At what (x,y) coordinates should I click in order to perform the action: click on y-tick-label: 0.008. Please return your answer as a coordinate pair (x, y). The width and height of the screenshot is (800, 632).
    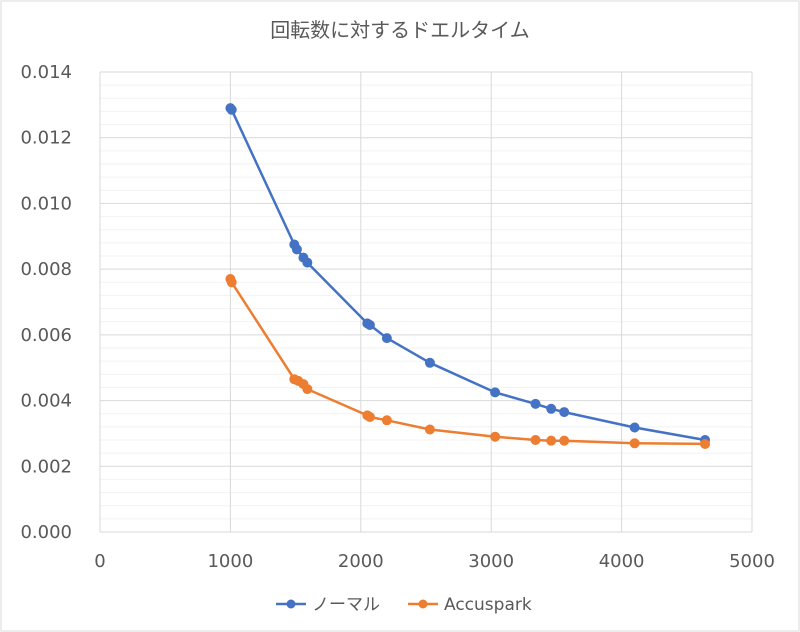
    Looking at the image, I should click on (46, 269).